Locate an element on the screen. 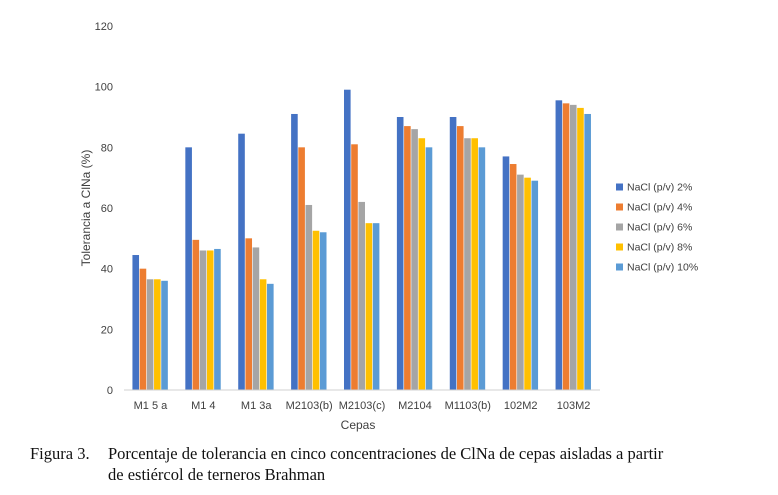 Image resolution: width=778 pixels, height=495 pixels. x-axis-title: Cepas is located at coordinates (358, 425).